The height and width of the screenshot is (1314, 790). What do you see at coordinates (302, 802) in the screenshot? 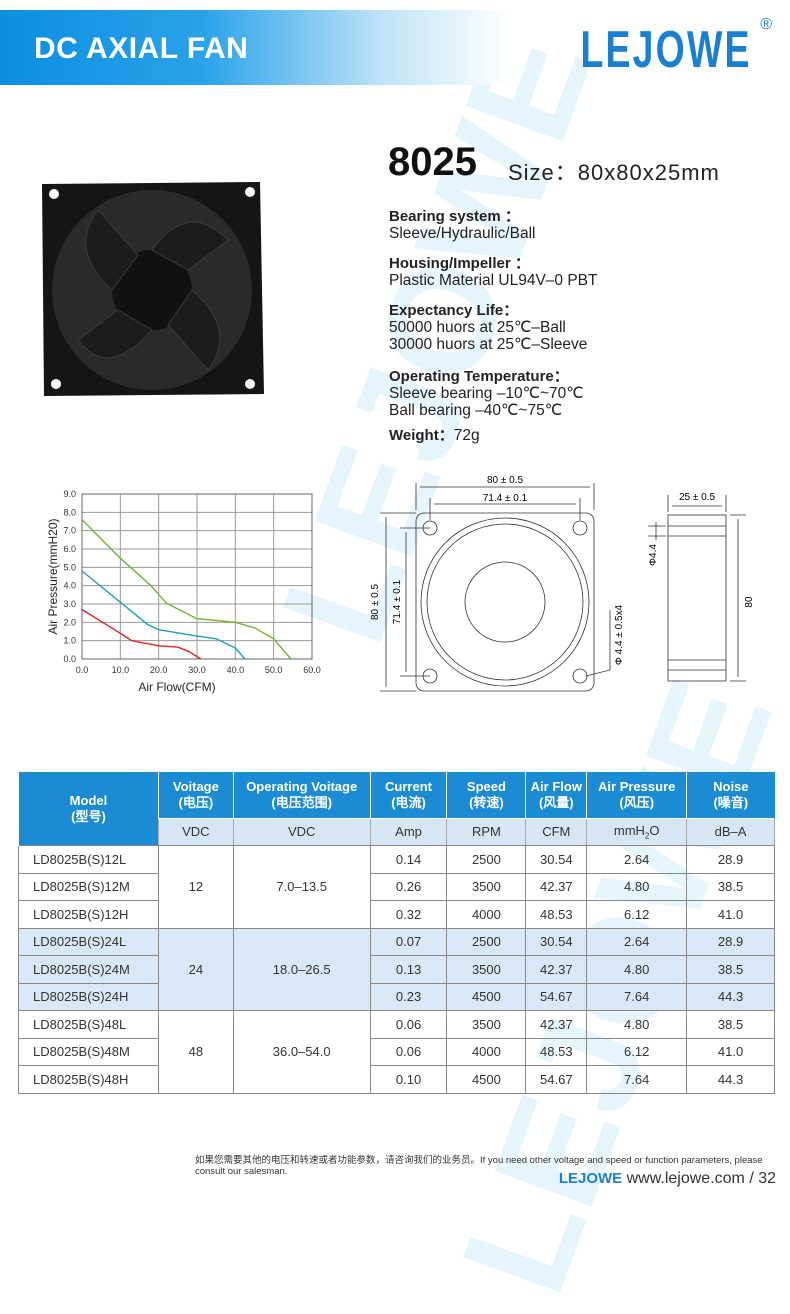
I see `header-text: (电压范围)` at bounding box center [302, 802].